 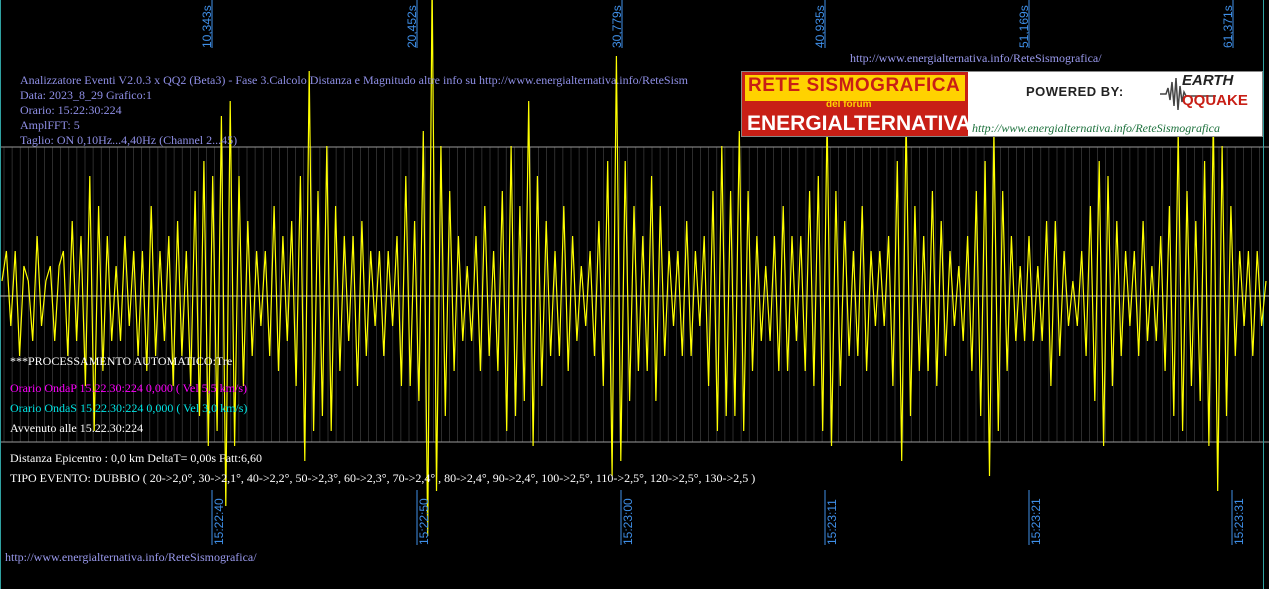 I want to click on logo-powered-by: POWERED BY:, so click(x=1075, y=91).